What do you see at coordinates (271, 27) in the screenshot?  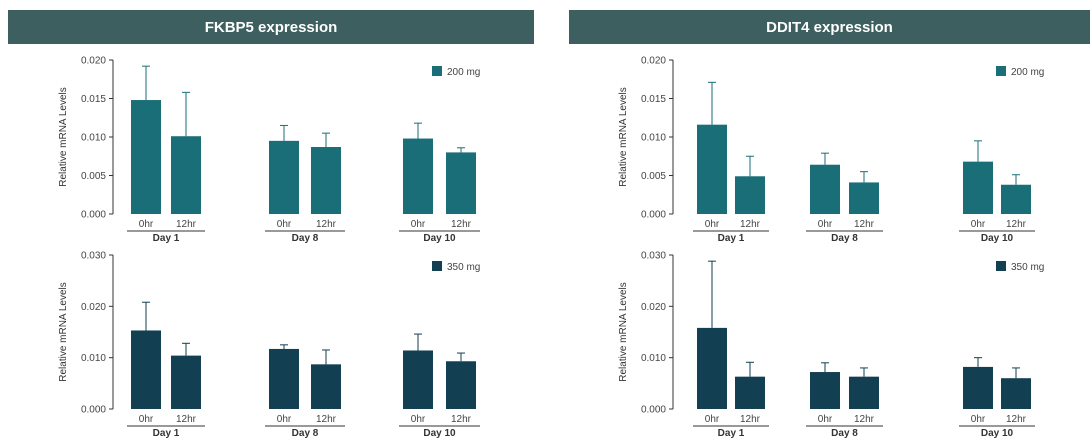 I see `panel-title-fkbp5: FKBP5 expression` at bounding box center [271, 27].